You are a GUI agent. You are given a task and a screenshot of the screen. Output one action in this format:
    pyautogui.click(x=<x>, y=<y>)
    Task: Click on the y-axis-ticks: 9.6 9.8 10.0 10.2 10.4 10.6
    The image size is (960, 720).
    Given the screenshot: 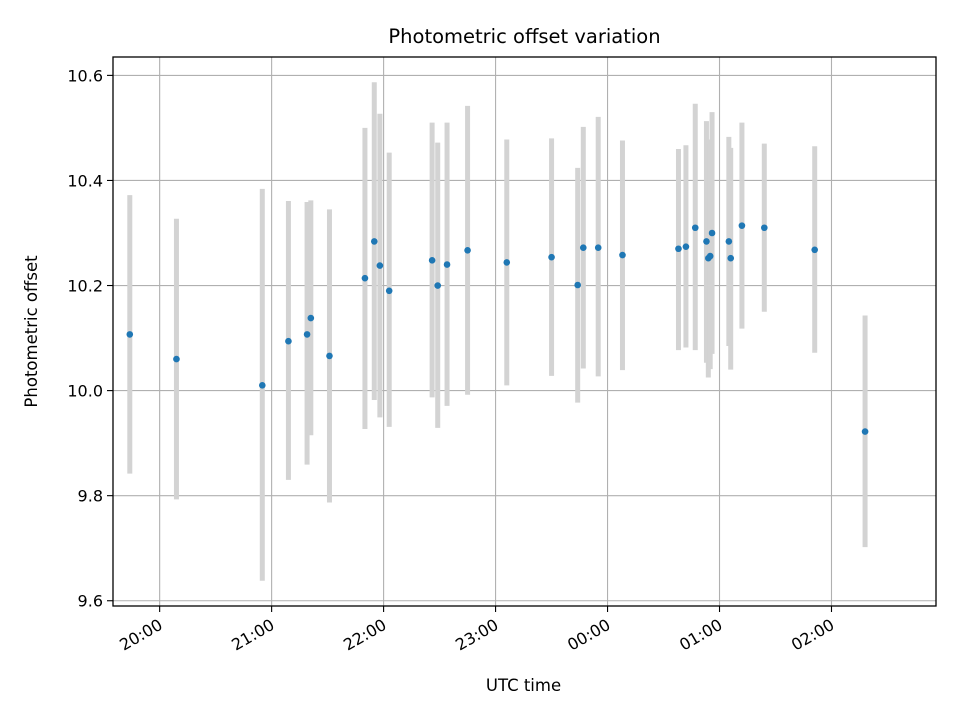 What is the action you would take?
    pyautogui.click(x=90, y=338)
    